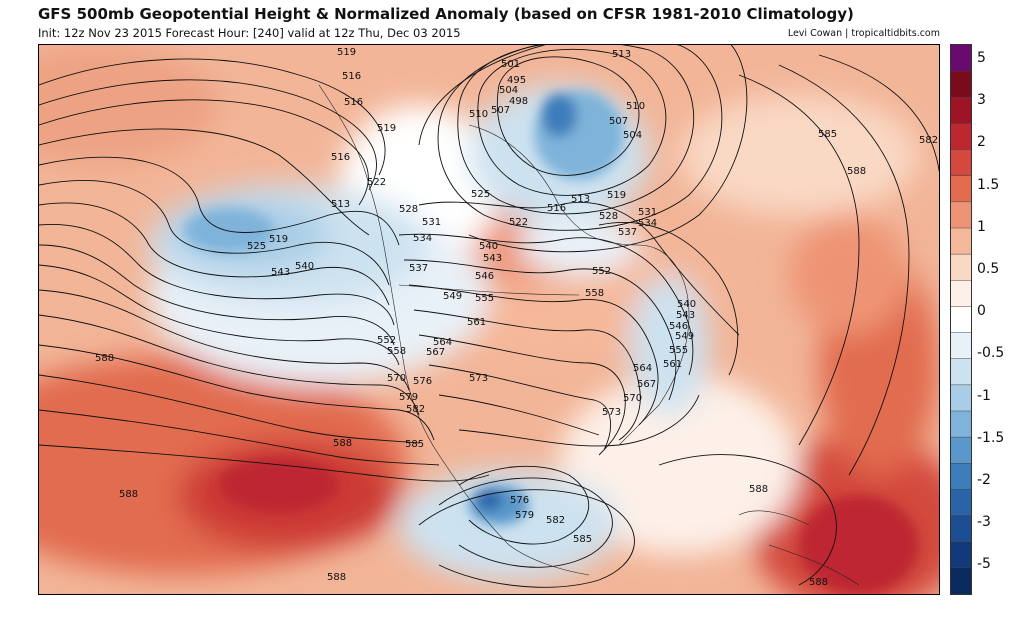 The image size is (1024, 622). What do you see at coordinates (984, 480) in the screenshot?
I see `colorbar-tick-label: -2` at bounding box center [984, 480].